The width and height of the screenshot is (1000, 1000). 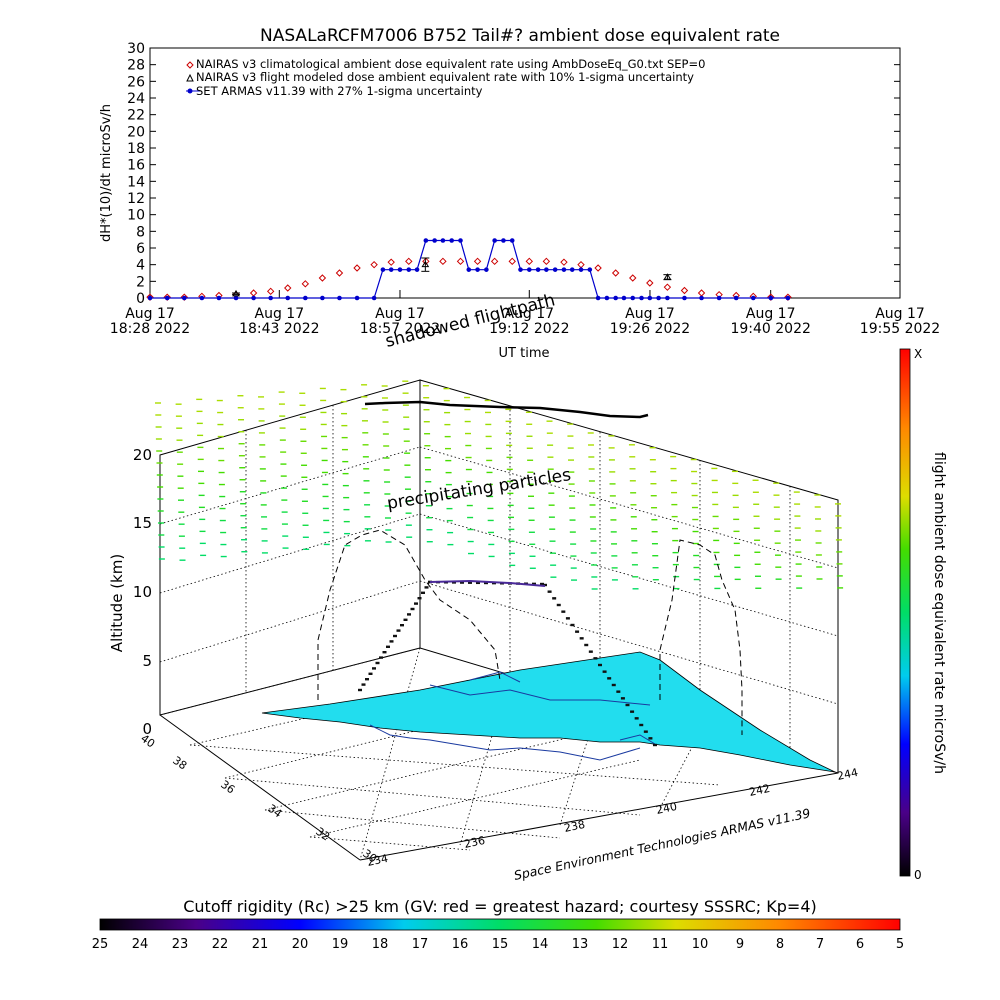 What do you see at coordinates (377, 860) in the screenshot?
I see `lon-tick-label: 234` at bounding box center [377, 860].